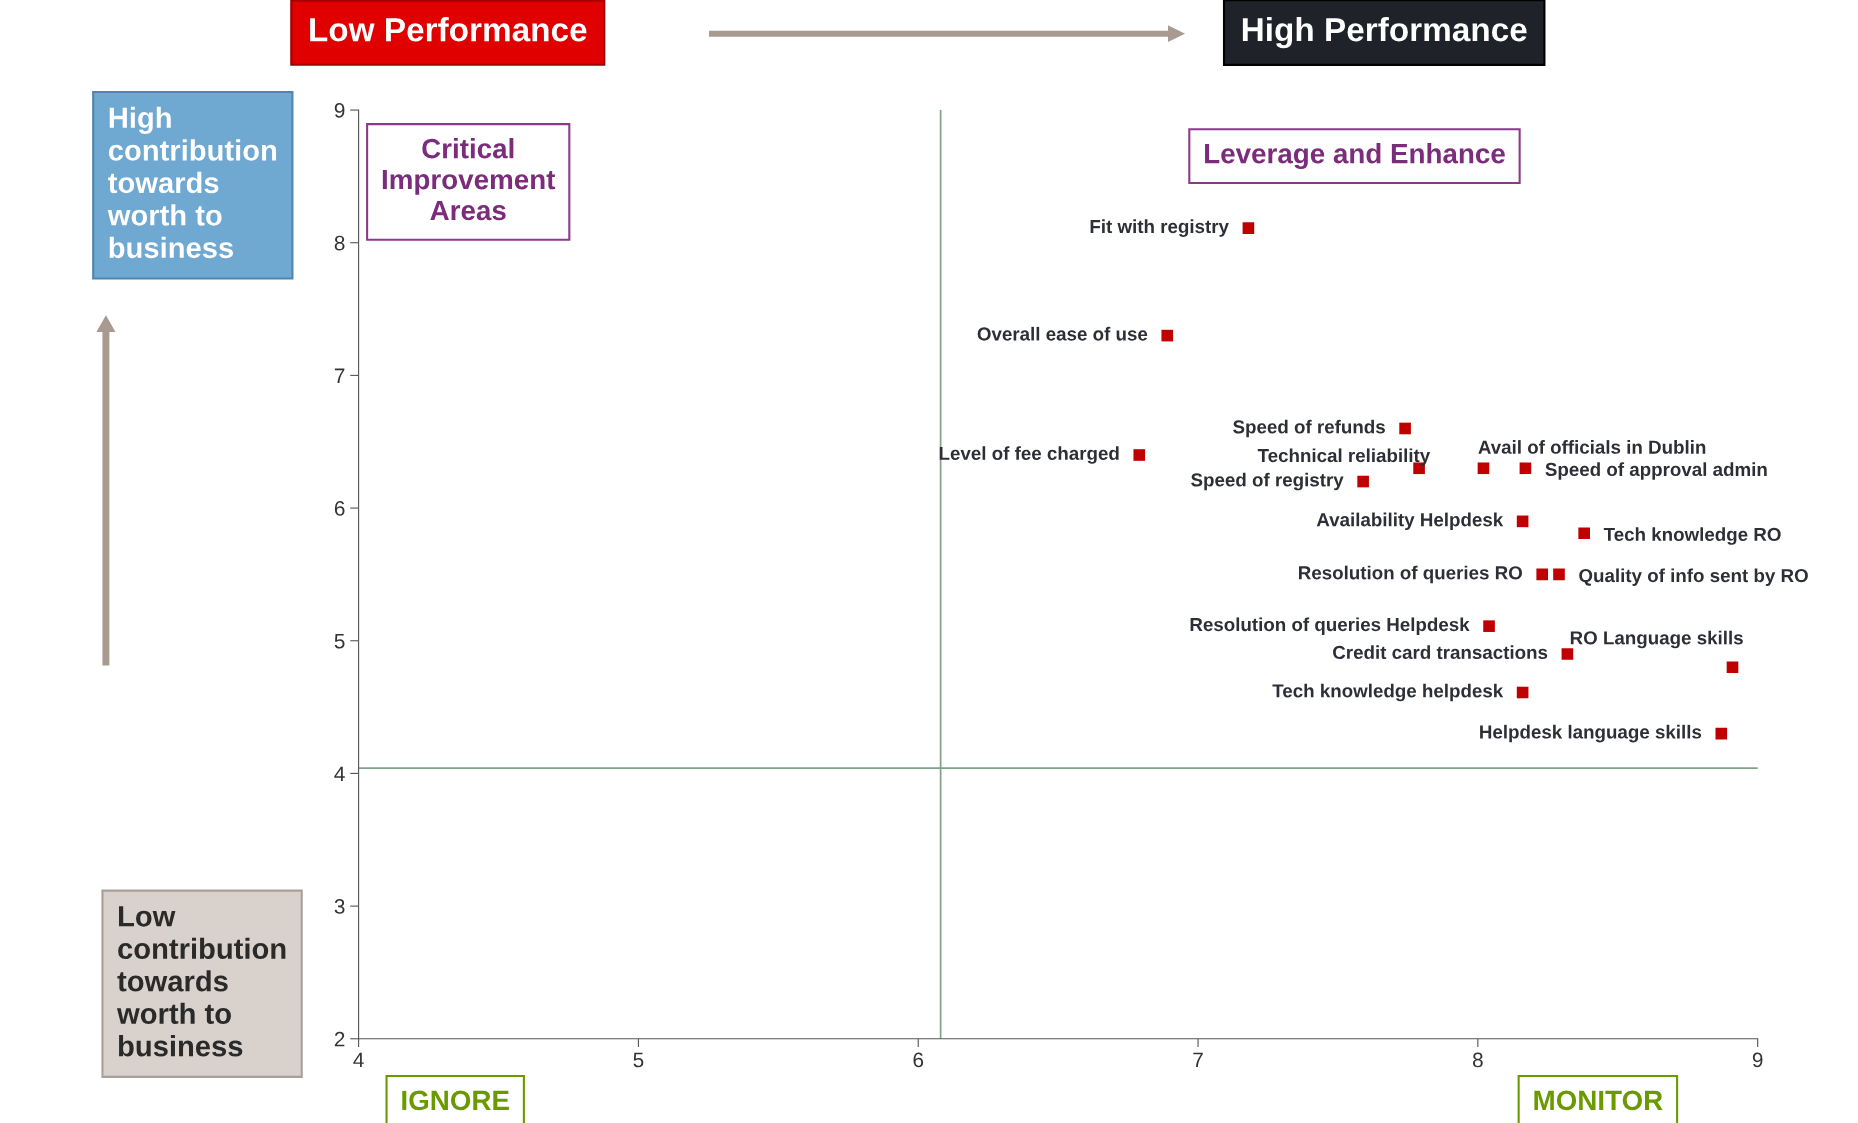  I want to click on text: IGNORE, so click(455, 1100).